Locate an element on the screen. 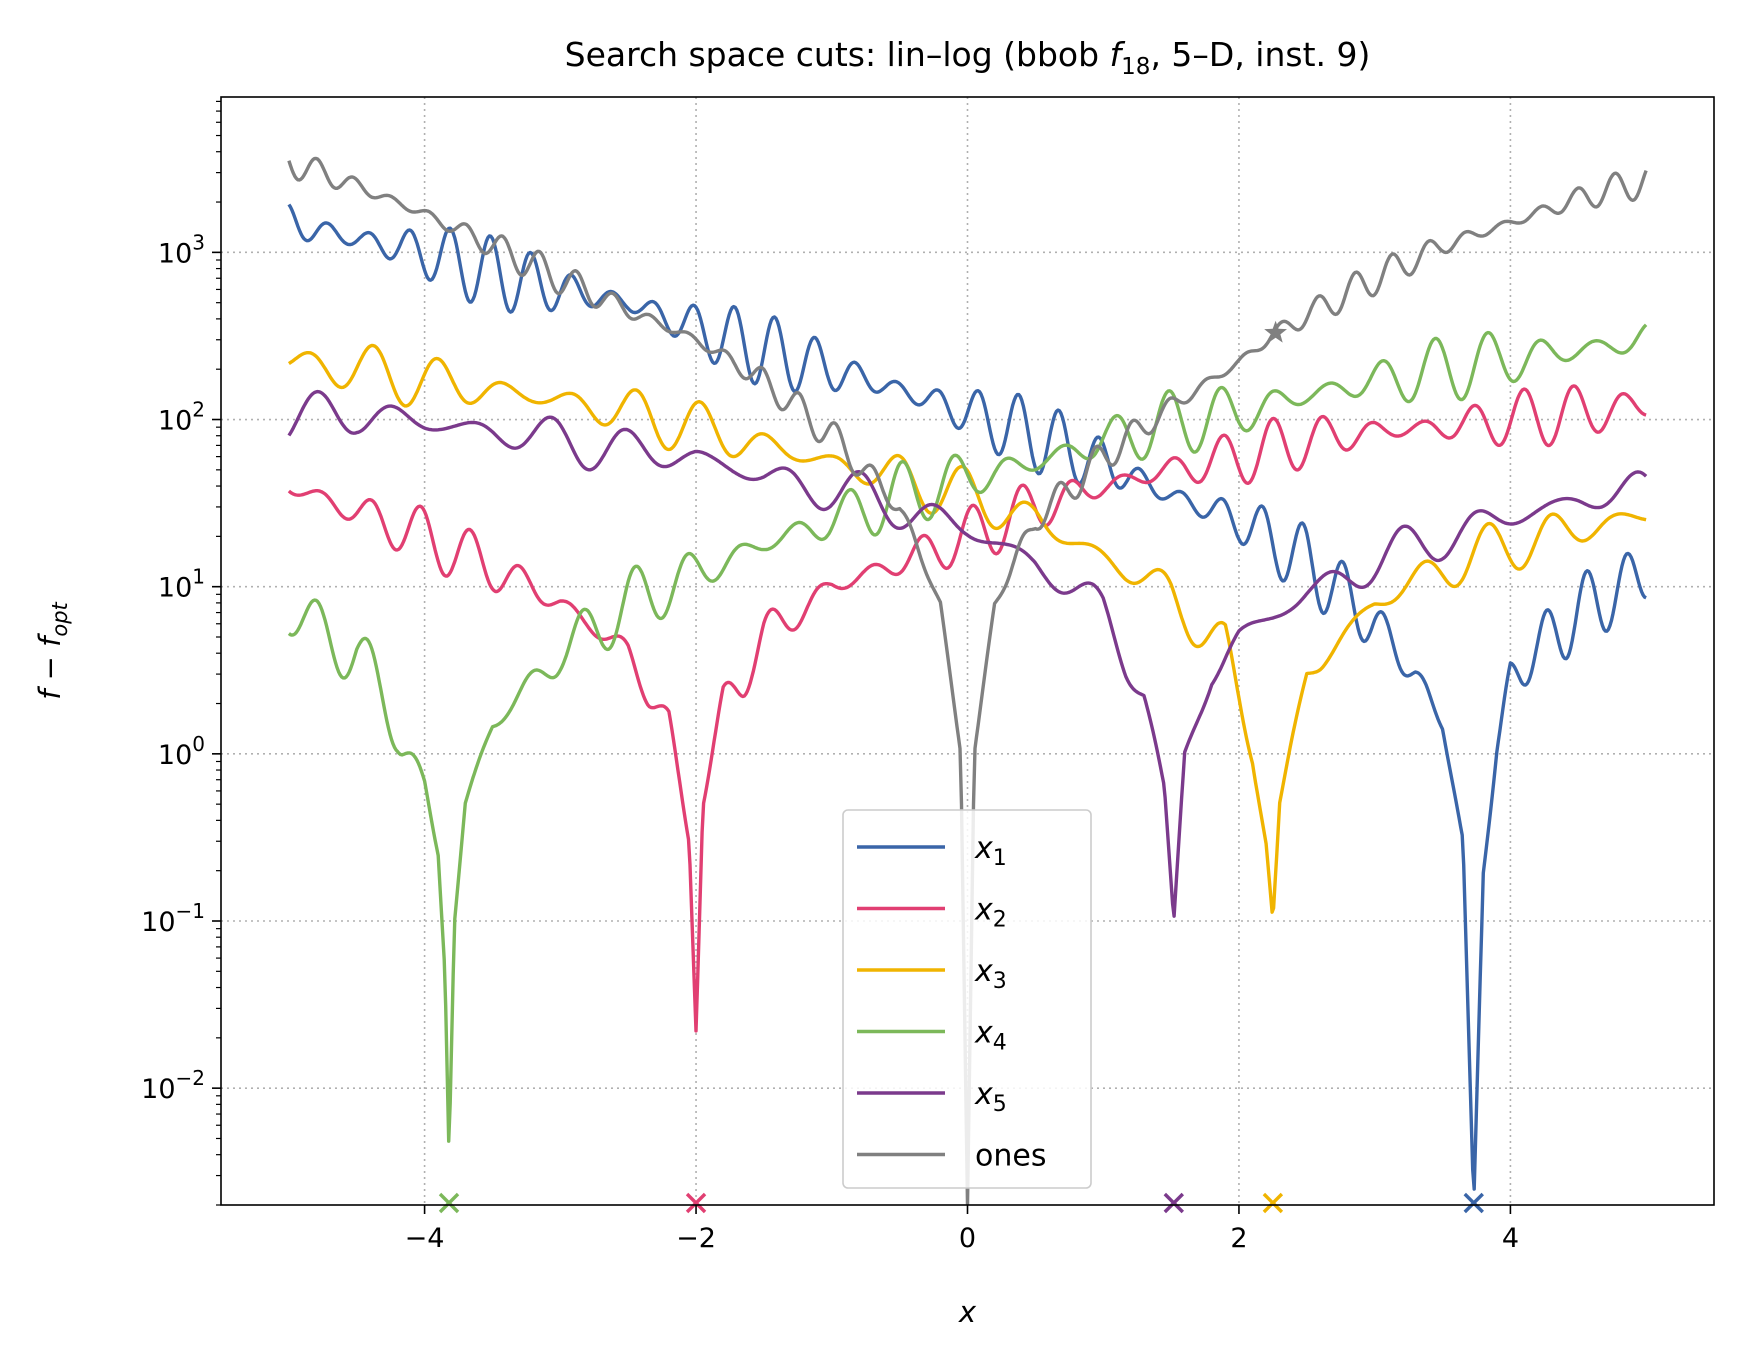 The image size is (1737, 1363). y-tick-label: 10³ is located at coordinates (181, 249).